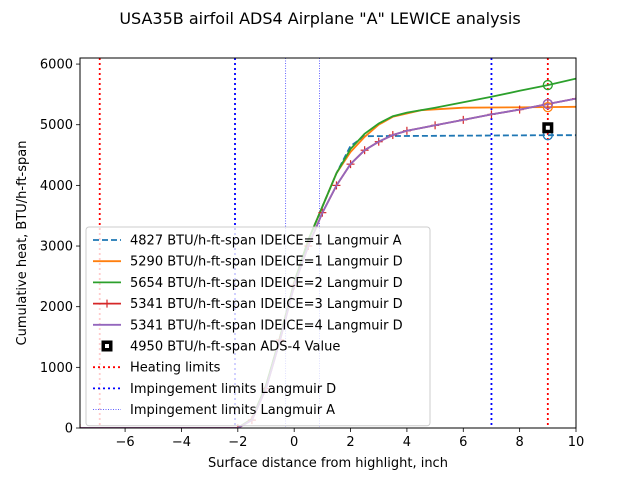 The image size is (640, 480). What do you see at coordinates (266, 262) in the screenshot?
I see `legend-label-1: 5290 BTU/h-ft-span IDEICE=1 Langmuir D` at bounding box center [266, 262].